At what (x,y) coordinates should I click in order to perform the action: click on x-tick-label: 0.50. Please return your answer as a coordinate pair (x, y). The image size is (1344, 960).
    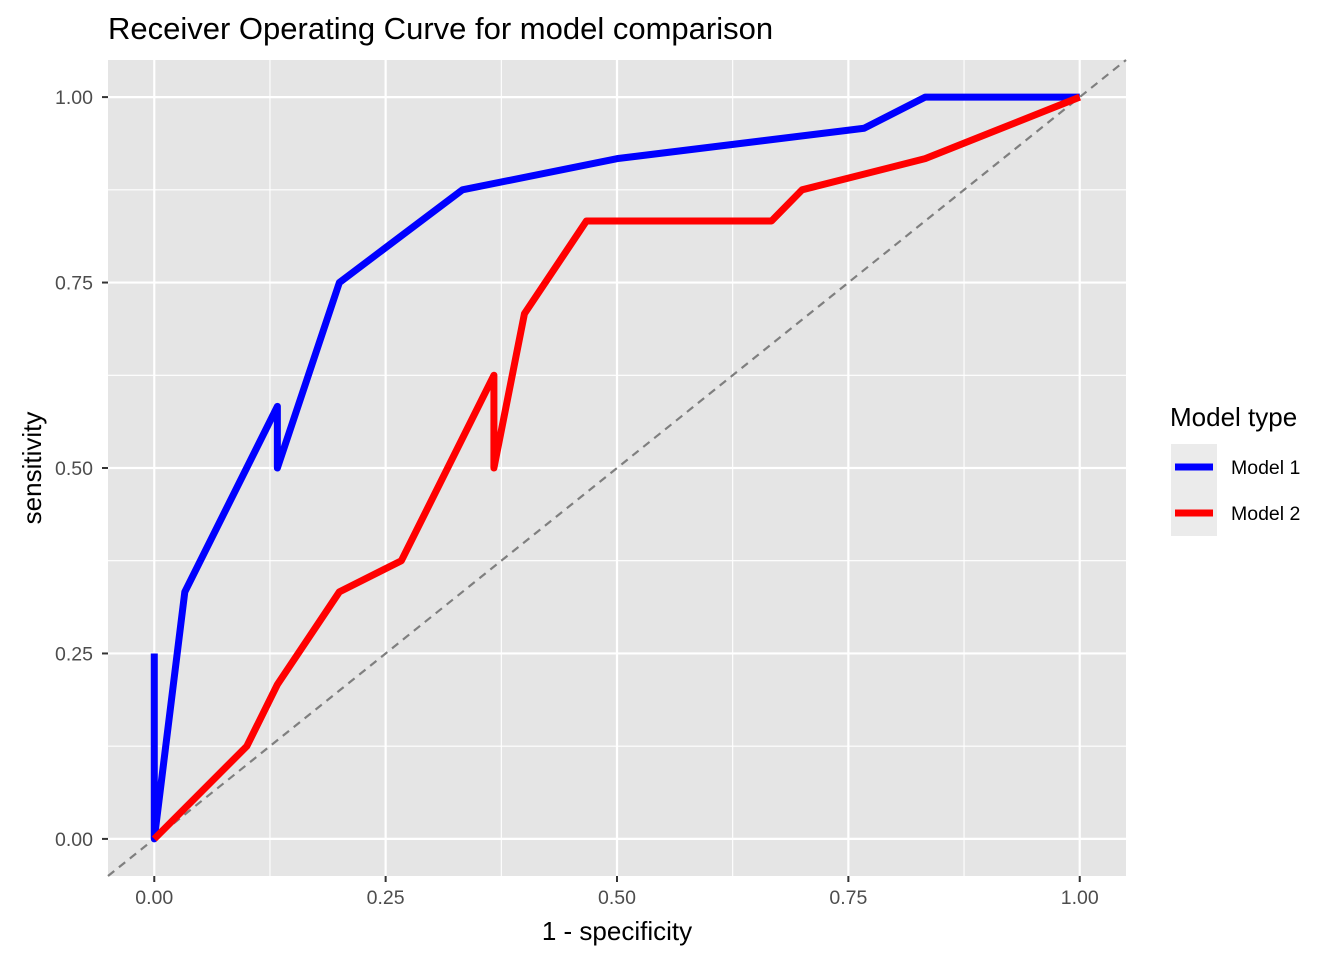
    Looking at the image, I should click on (617, 898).